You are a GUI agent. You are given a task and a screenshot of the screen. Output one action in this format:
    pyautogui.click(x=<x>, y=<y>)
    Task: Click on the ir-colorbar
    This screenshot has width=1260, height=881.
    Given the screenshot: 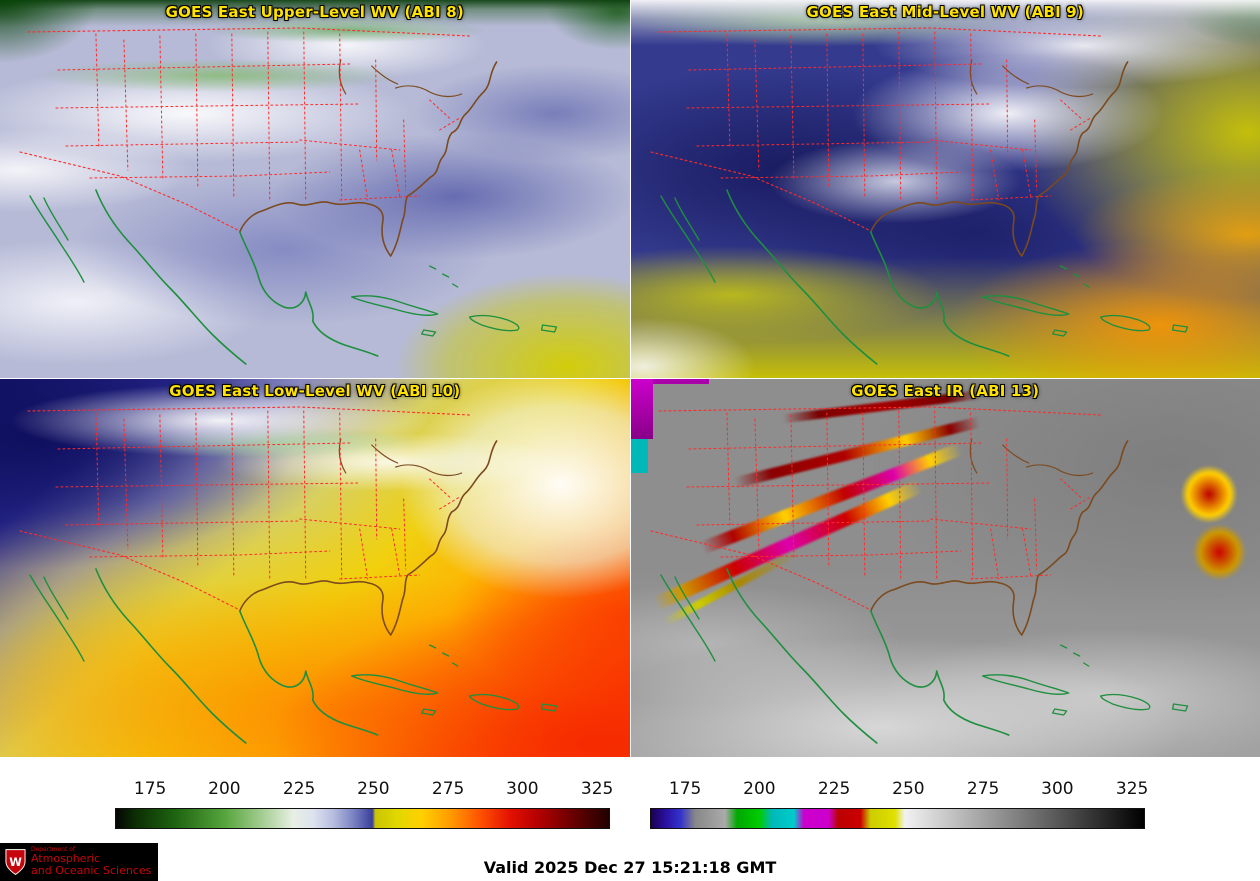 What is the action you would take?
    pyautogui.click(x=897, y=818)
    